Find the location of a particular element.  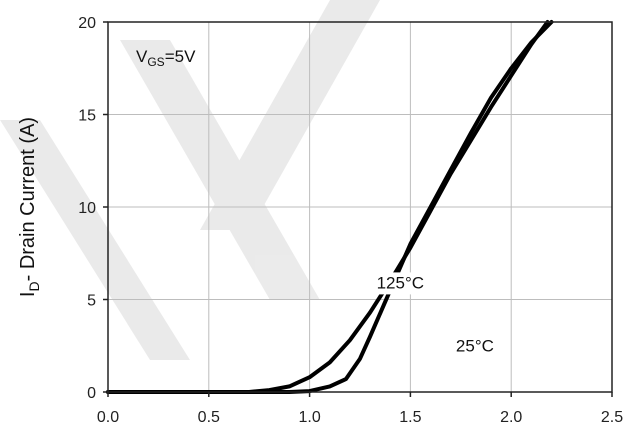

y-tick-label: 15 is located at coordinates (87, 116).